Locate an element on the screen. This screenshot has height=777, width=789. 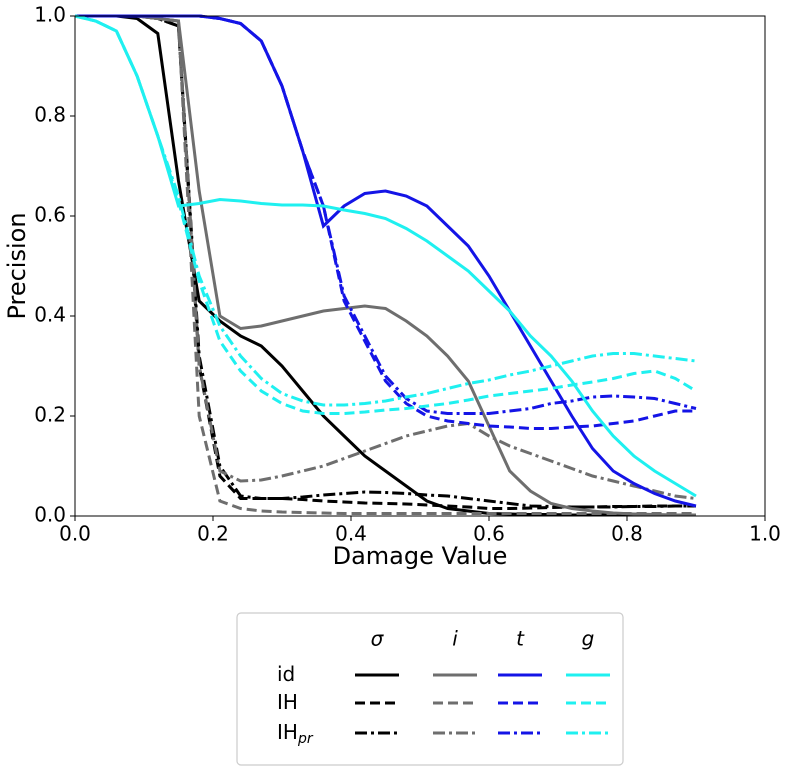
y-tick-label: 0.6 is located at coordinates (50, 215).